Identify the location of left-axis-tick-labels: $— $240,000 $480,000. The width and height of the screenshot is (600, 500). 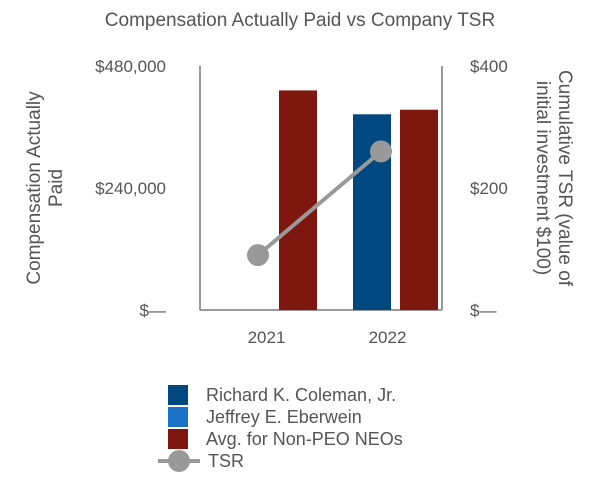
(130, 188).